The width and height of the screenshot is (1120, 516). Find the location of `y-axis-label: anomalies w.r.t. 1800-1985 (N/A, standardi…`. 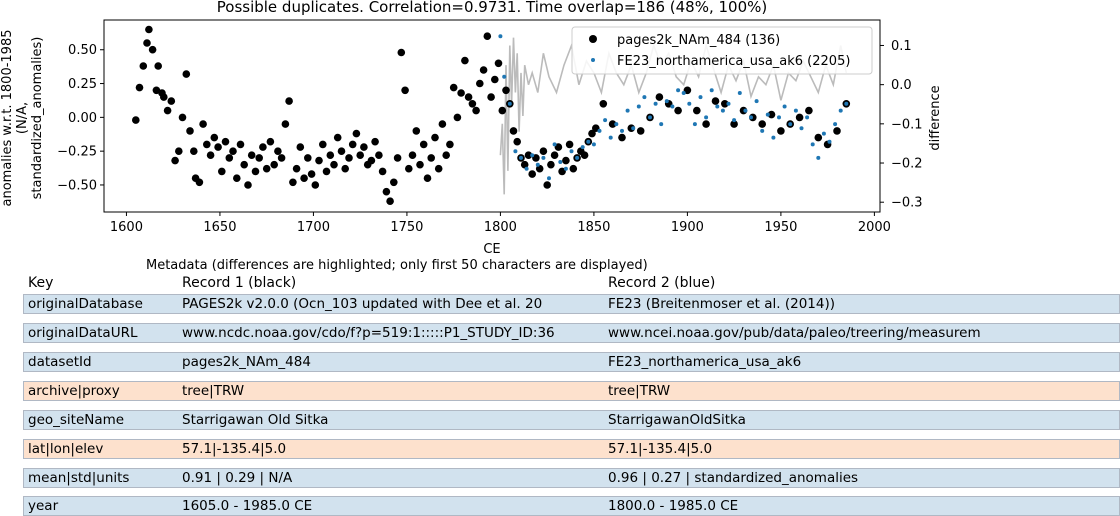

y-axis-label: anomalies w.r.t. 1800-1985 (N/A, standardi… is located at coordinates (22, 118).